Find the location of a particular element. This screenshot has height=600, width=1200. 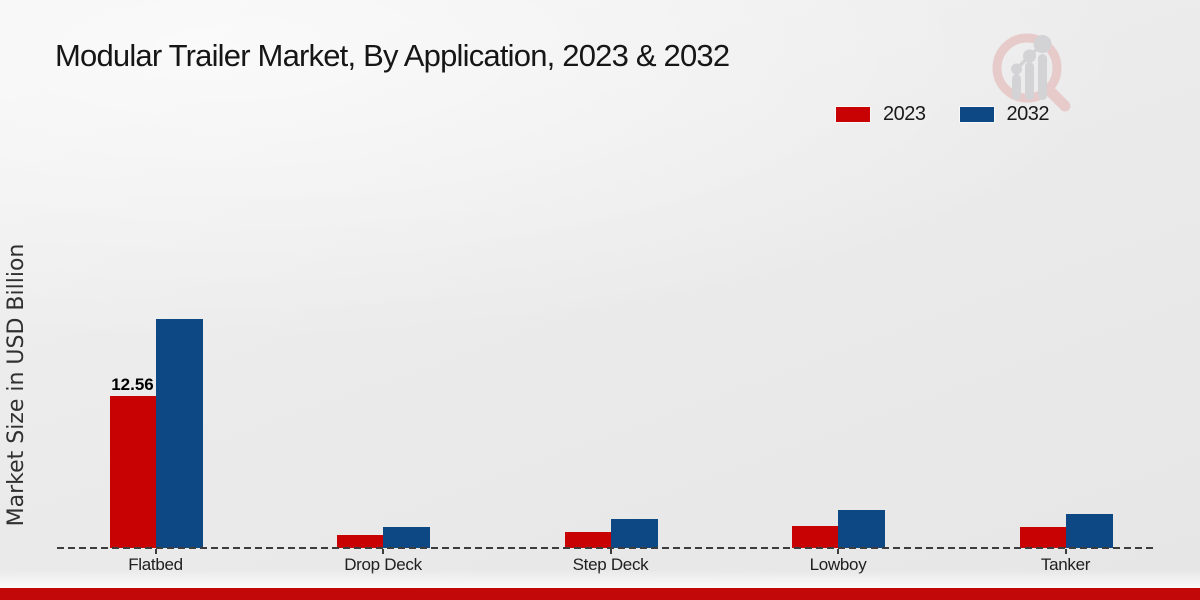

bar-2023-step-deck is located at coordinates (587, 540).